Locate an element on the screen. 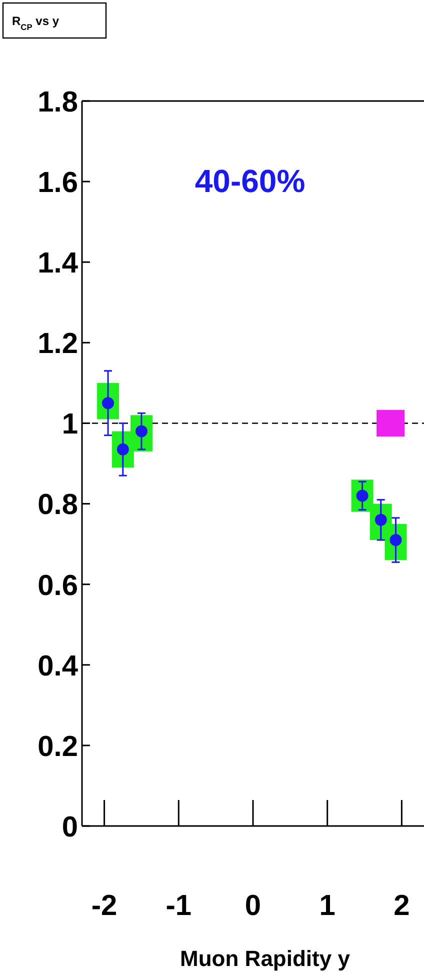 The image size is (424, 976). y-tick-label: 0.8 is located at coordinates (58, 505).